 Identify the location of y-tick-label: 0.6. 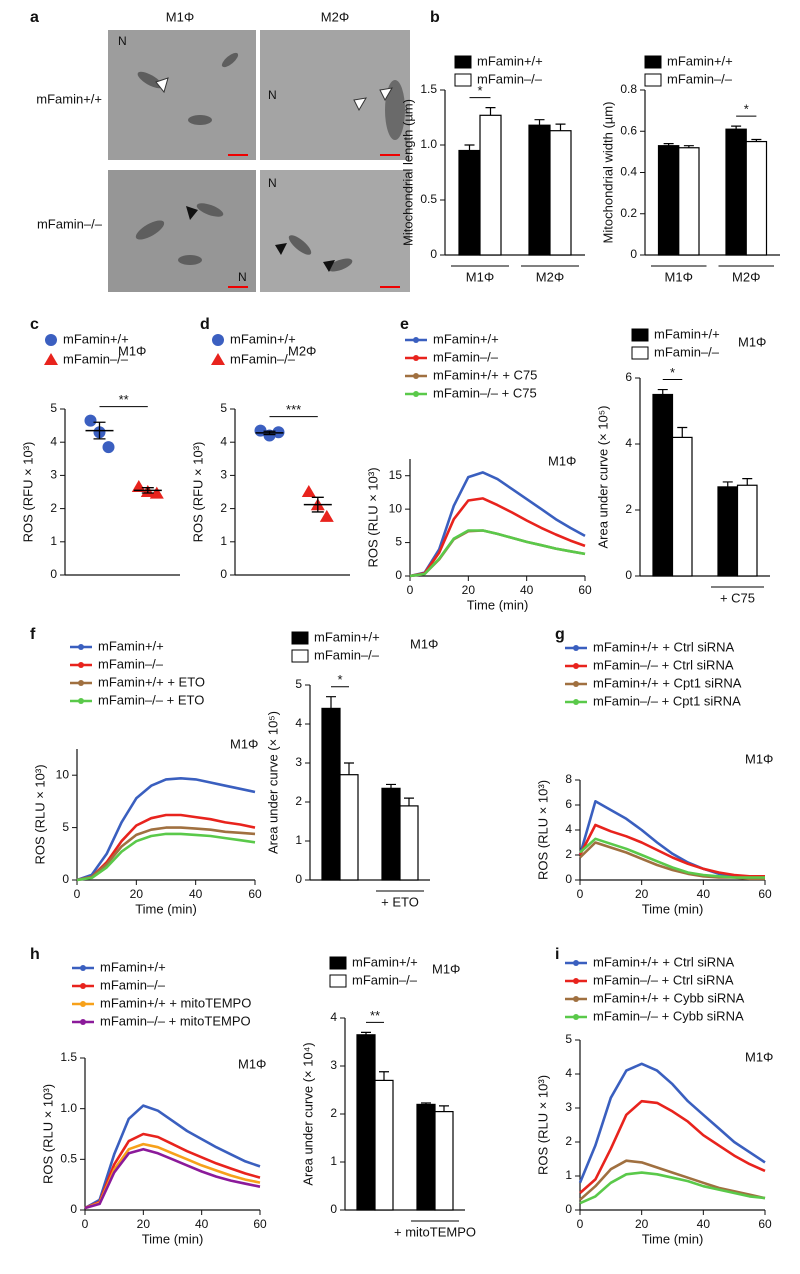
(628, 130).